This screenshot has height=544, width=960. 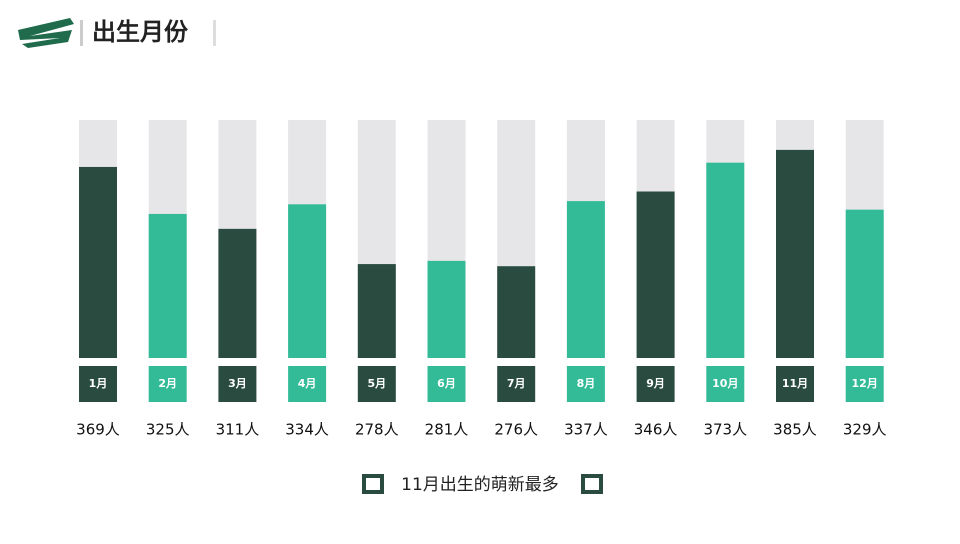 What do you see at coordinates (656, 430) in the screenshot?
I see `value-label: 346人` at bounding box center [656, 430].